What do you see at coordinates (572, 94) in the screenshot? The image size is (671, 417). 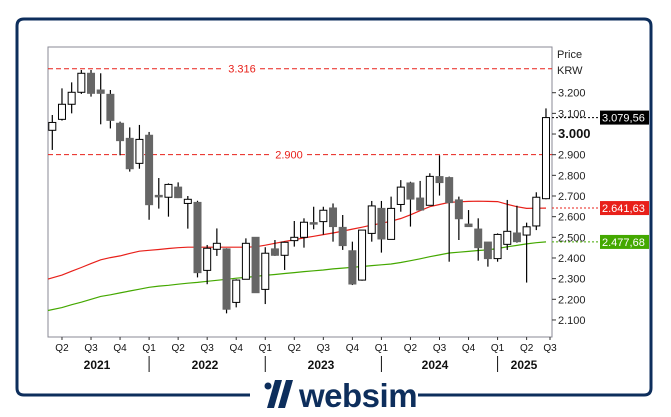 I see `y-tick-label: 3.200` at bounding box center [572, 94].